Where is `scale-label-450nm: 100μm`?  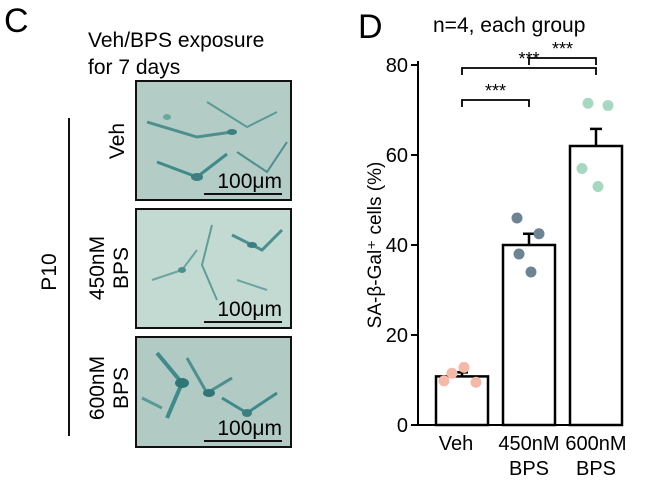 scale-label-450nm: 100μm is located at coordinates (249, 309).